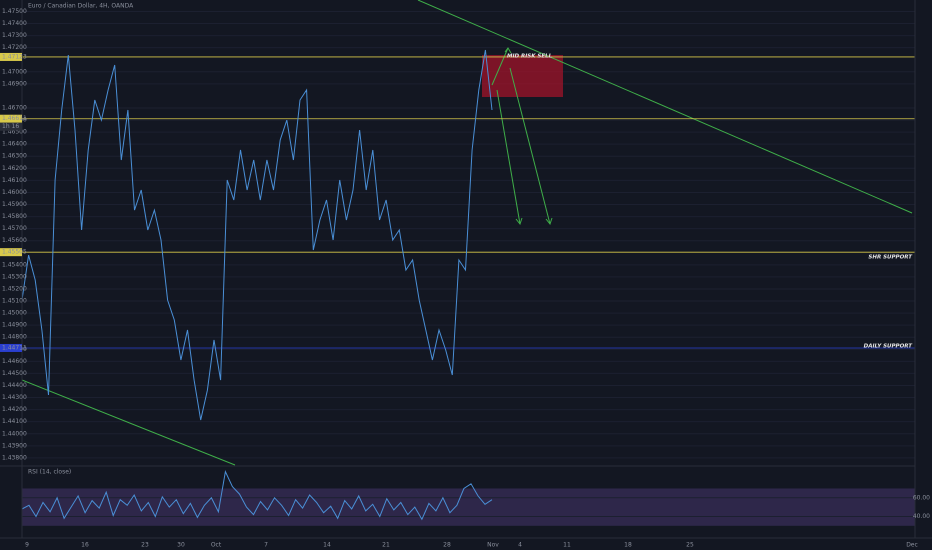 The height and width of the screenshot is (550, 932). What do you see at coordinates (14, 83) in the screenshot?
I see `y-tick-label: 1.46900` at bounding box center [14, 83].